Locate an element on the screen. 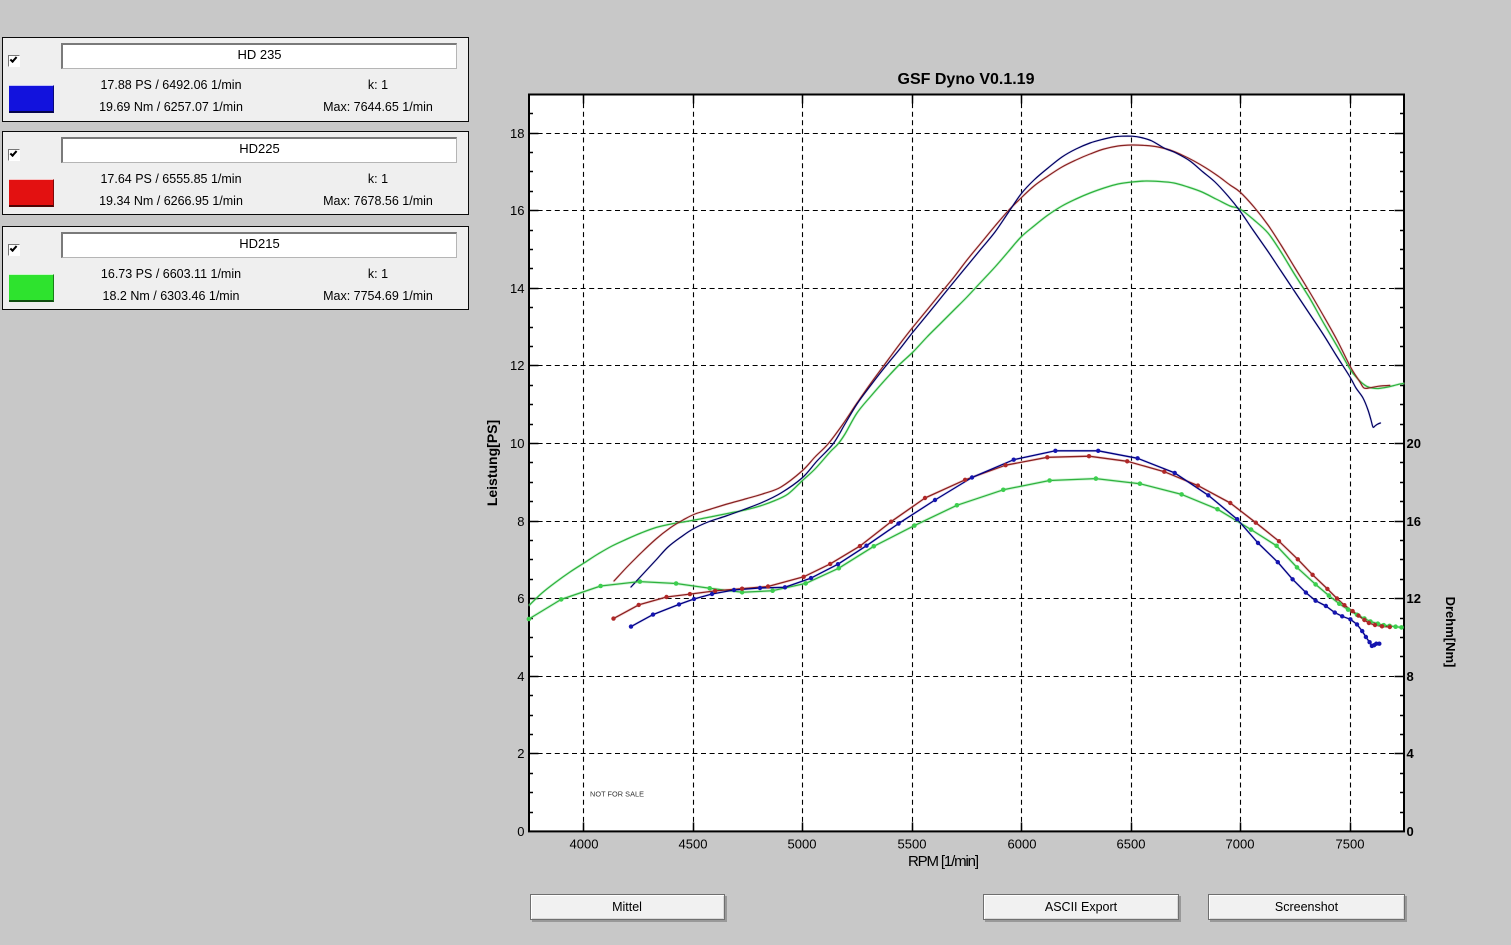 The image size is (1511, 945). svg-text: 6 is located at coordinates (520, 598).